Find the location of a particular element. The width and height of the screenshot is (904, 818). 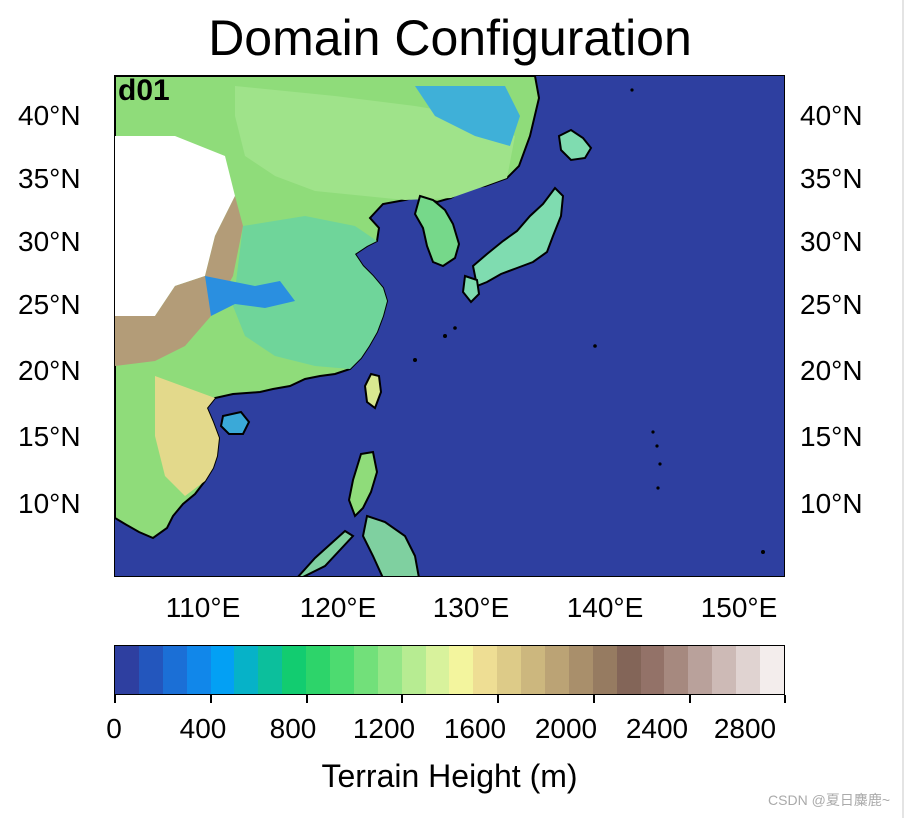

lat-label-right: 30°N is located at coordinates (831, 241).